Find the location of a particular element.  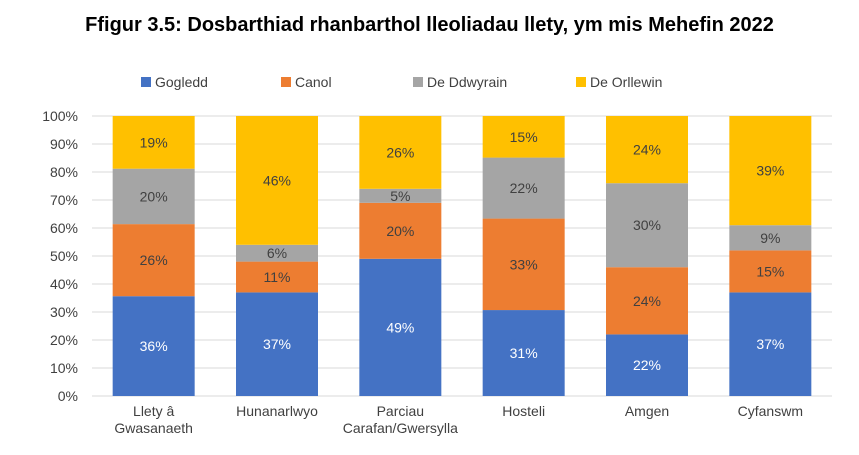

data-label: 11% is located at coordinates (277, 277).